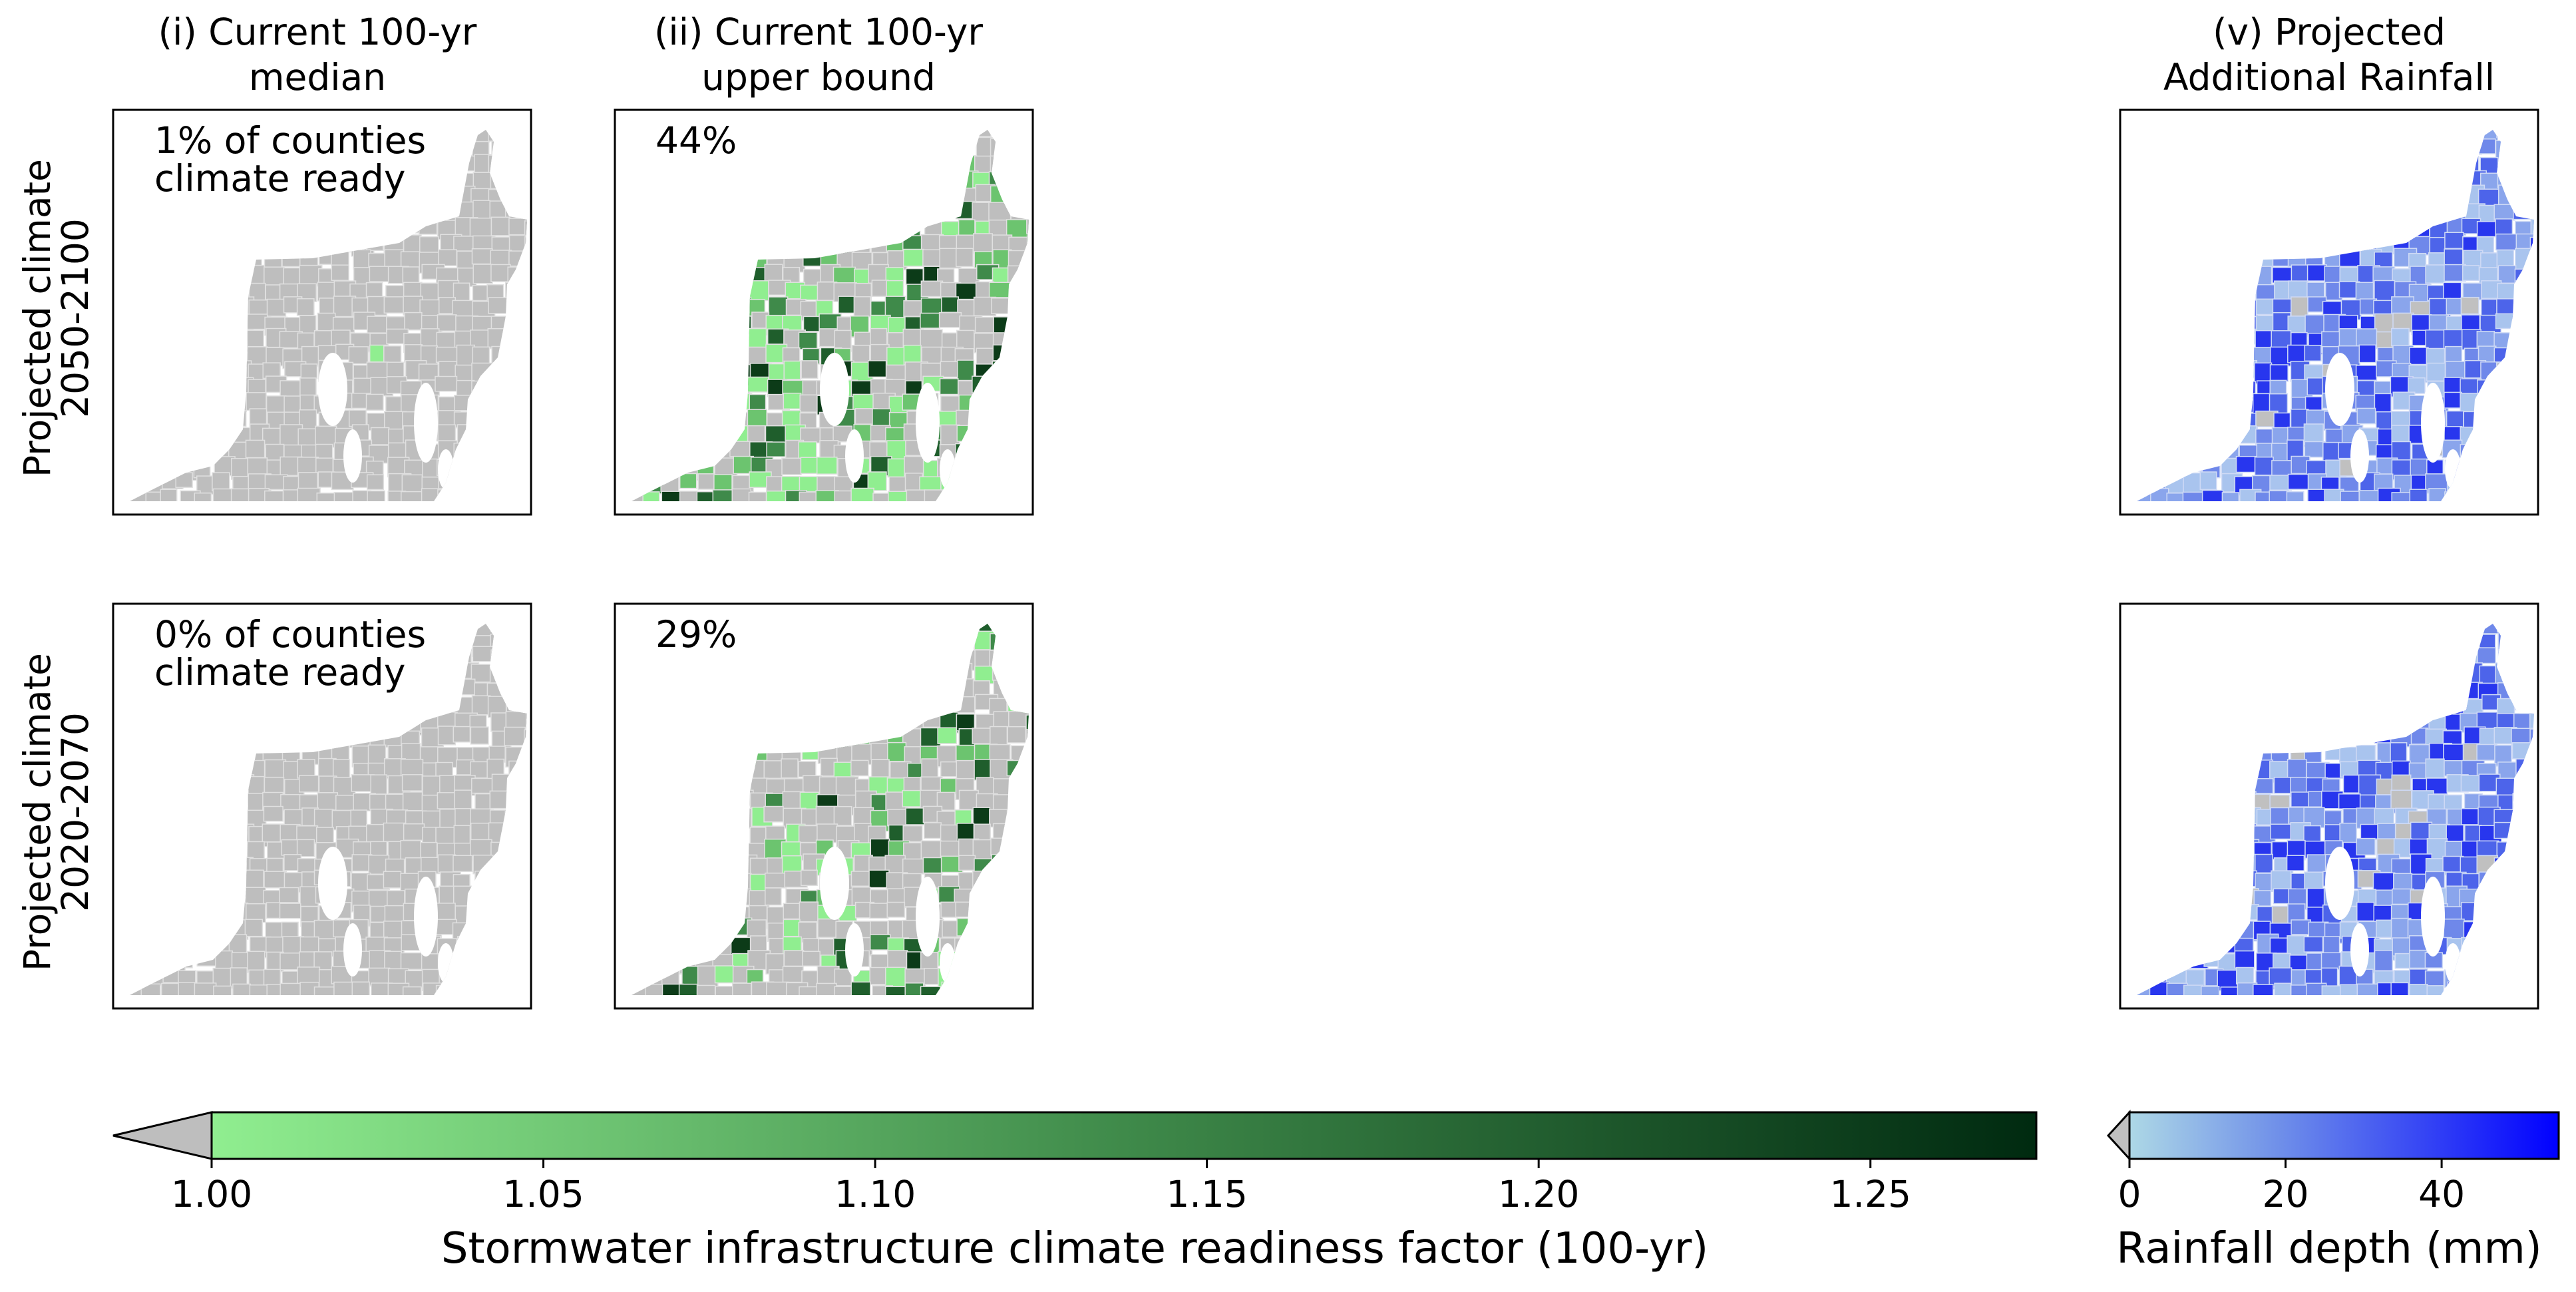 Image resolution: width=2576 pixels, height=1292 pixels. Describe the element at coordinates (818, 77) in the screenshot. I see `column-title-upper-line2: upper bound` at that location.